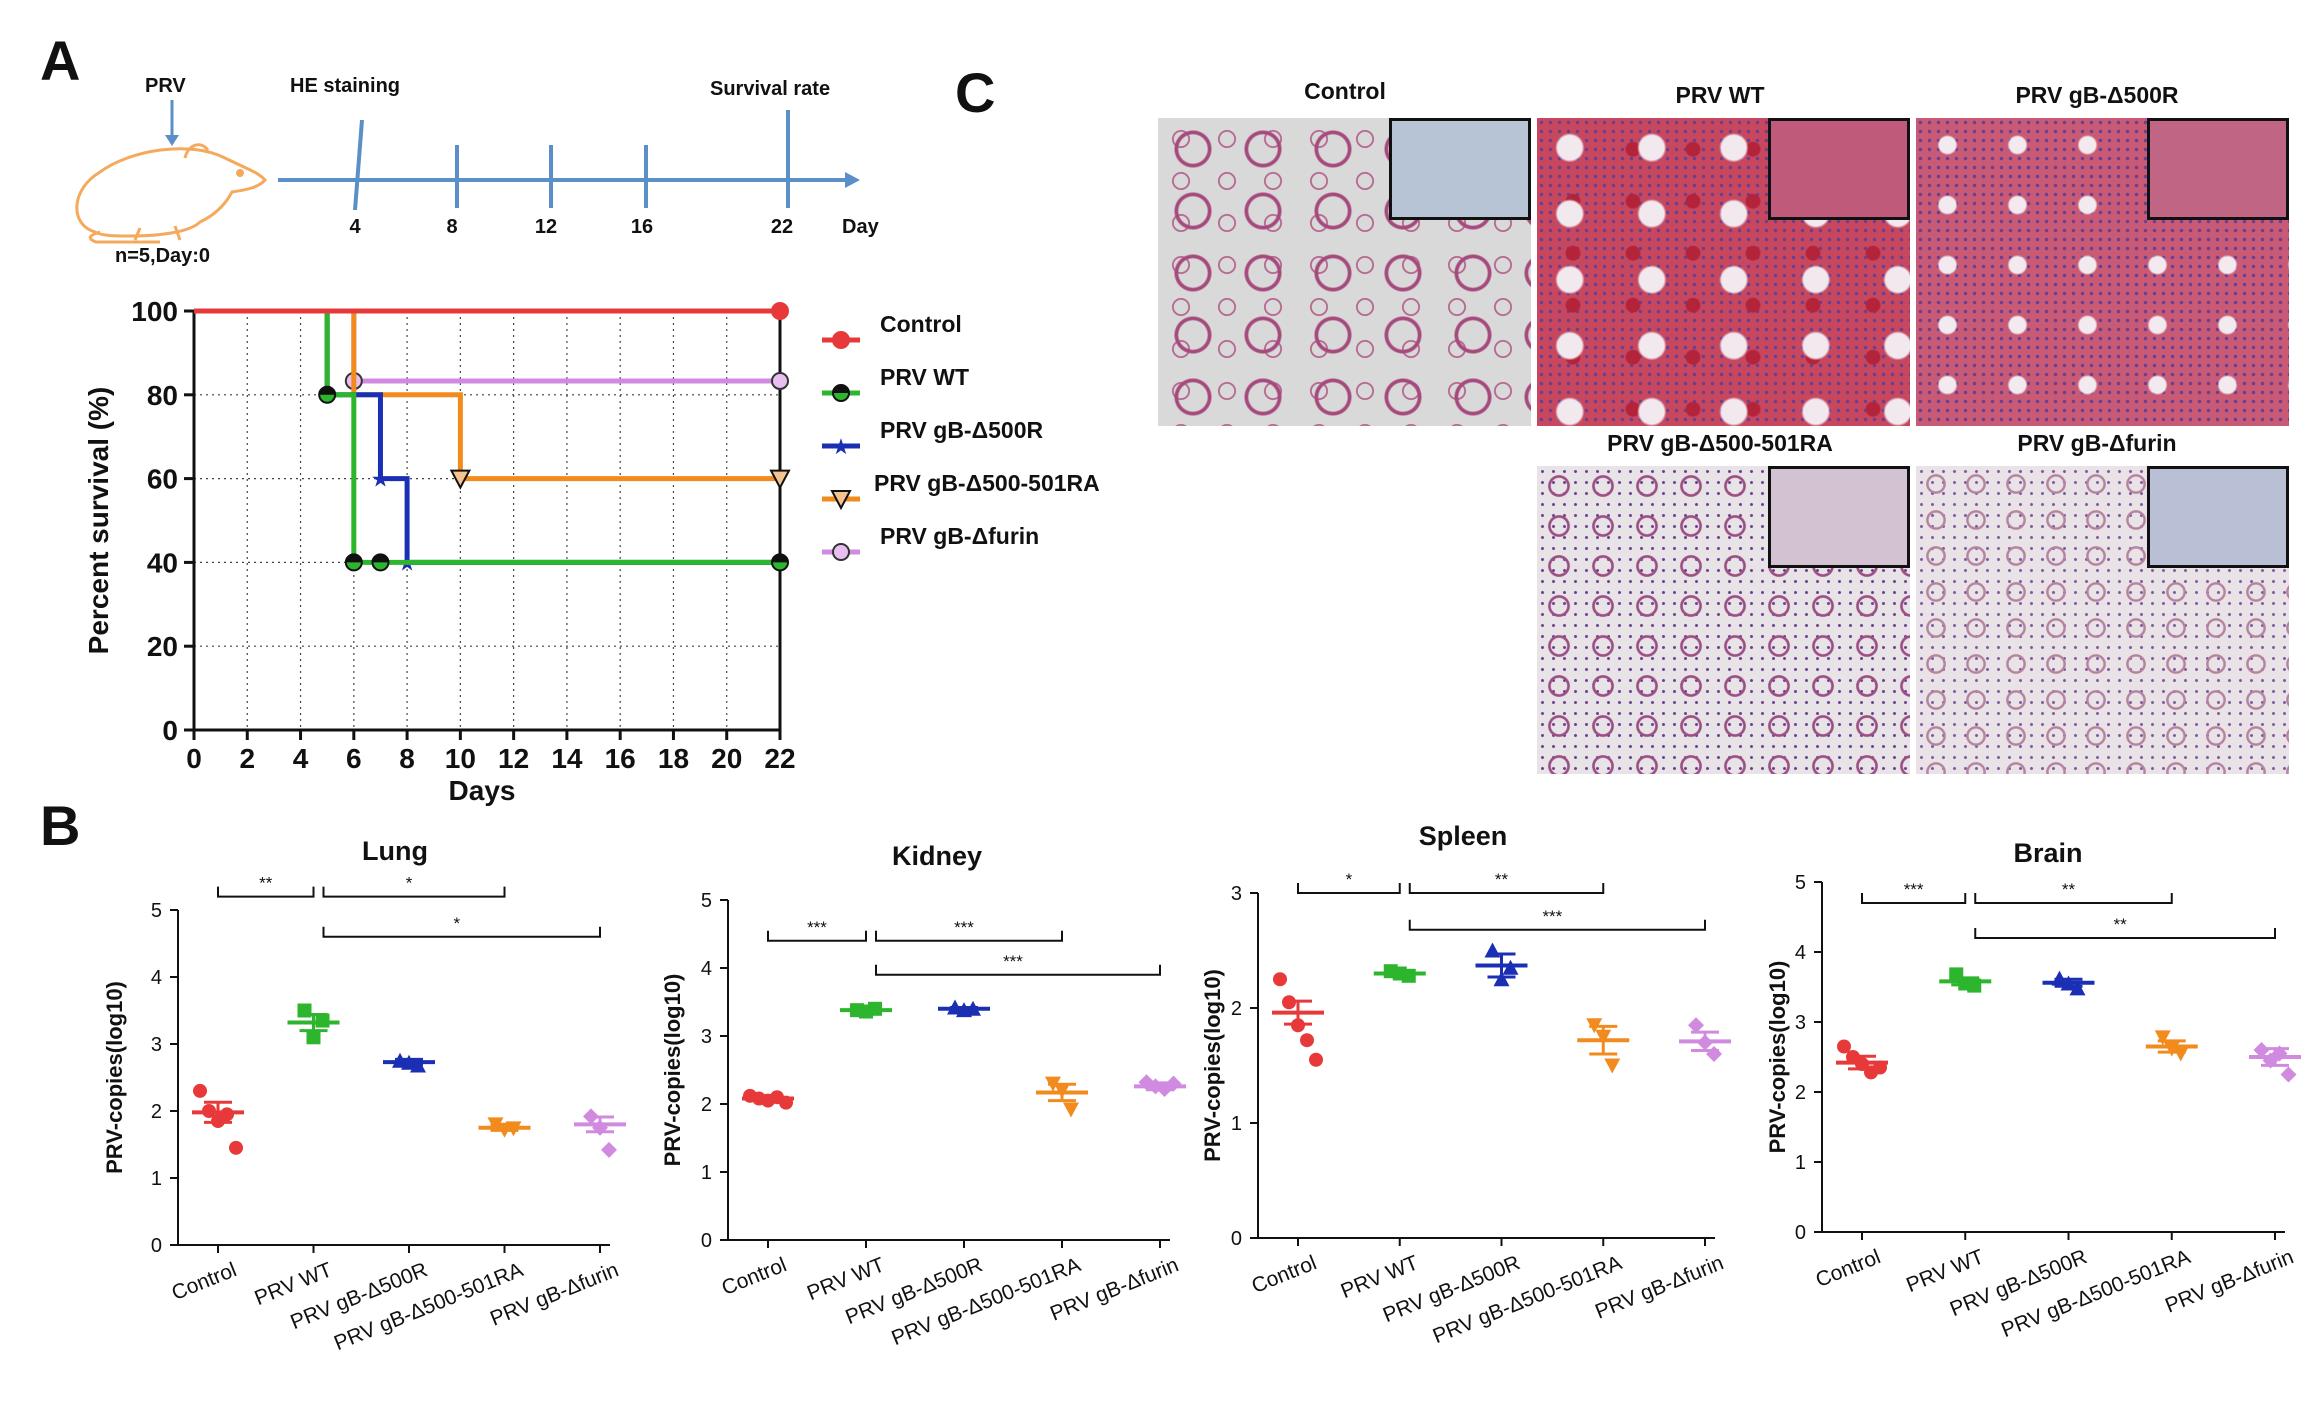 The height and width of the screenshot is (1423, 2310). What do you see at coordinates (381, 480) in the screenshot?
I see `data-point: ★` at bounding box center [381, 480].